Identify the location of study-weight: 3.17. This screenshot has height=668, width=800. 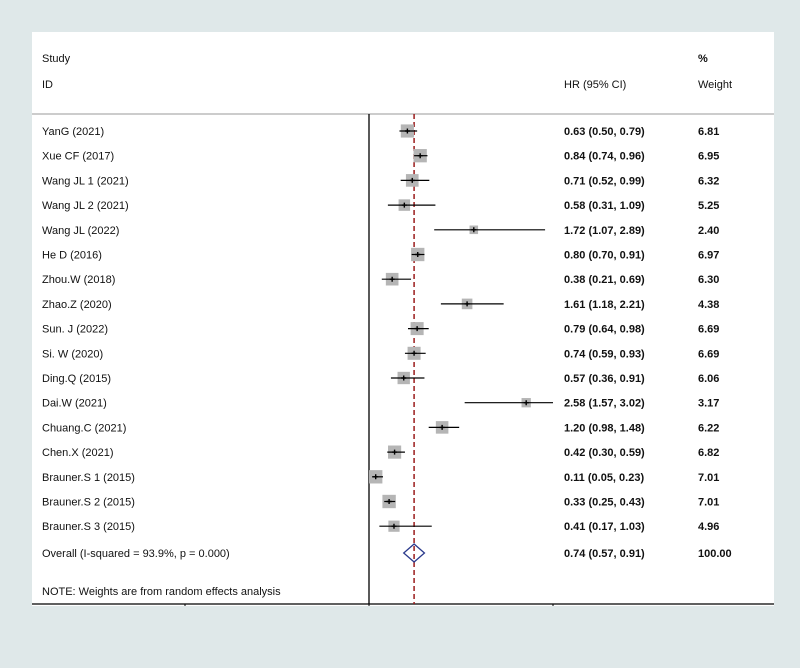
(708, 404).